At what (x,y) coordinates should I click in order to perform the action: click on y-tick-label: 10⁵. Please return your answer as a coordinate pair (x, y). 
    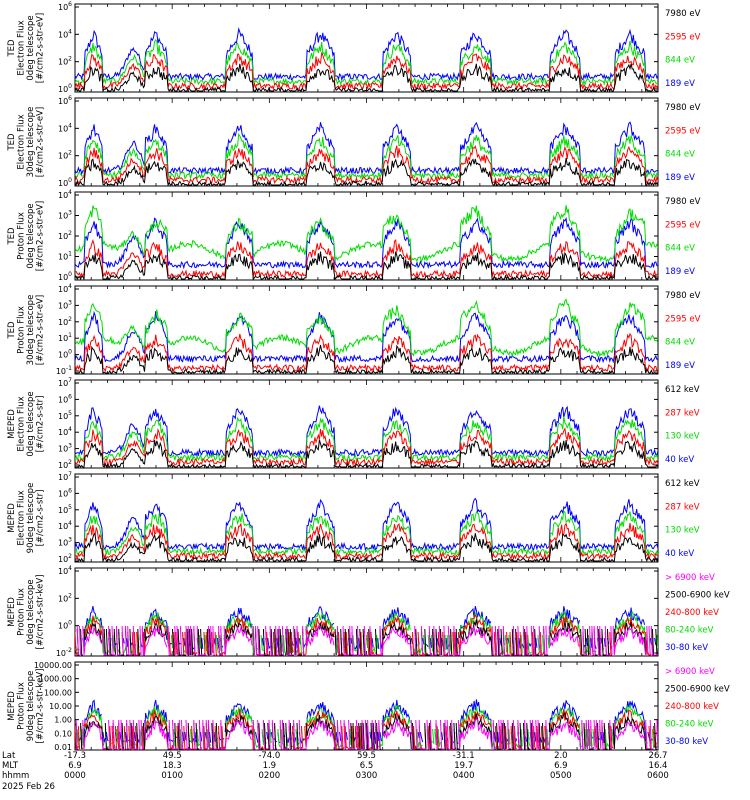
    Looking at the image, I should click on (65, 509).